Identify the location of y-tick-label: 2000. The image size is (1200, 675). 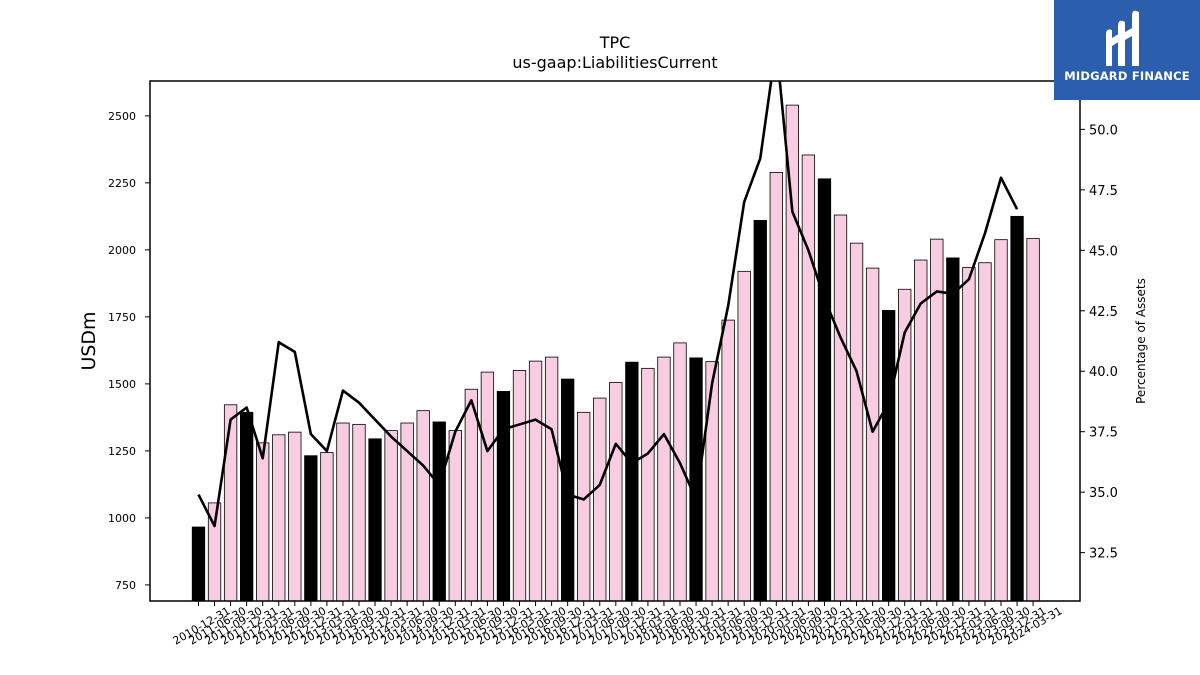
(122, 250).